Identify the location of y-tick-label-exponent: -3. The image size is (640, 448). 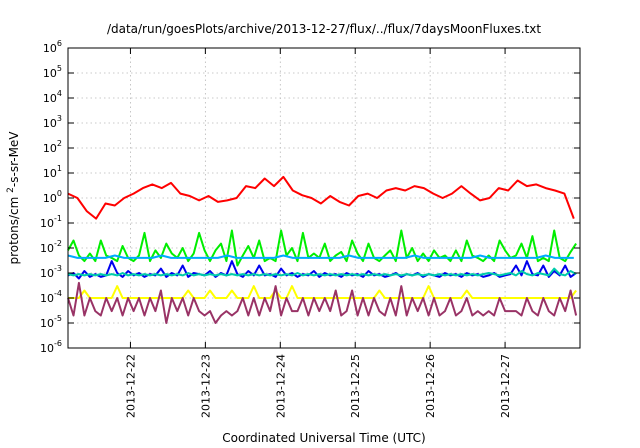
(58, 268).